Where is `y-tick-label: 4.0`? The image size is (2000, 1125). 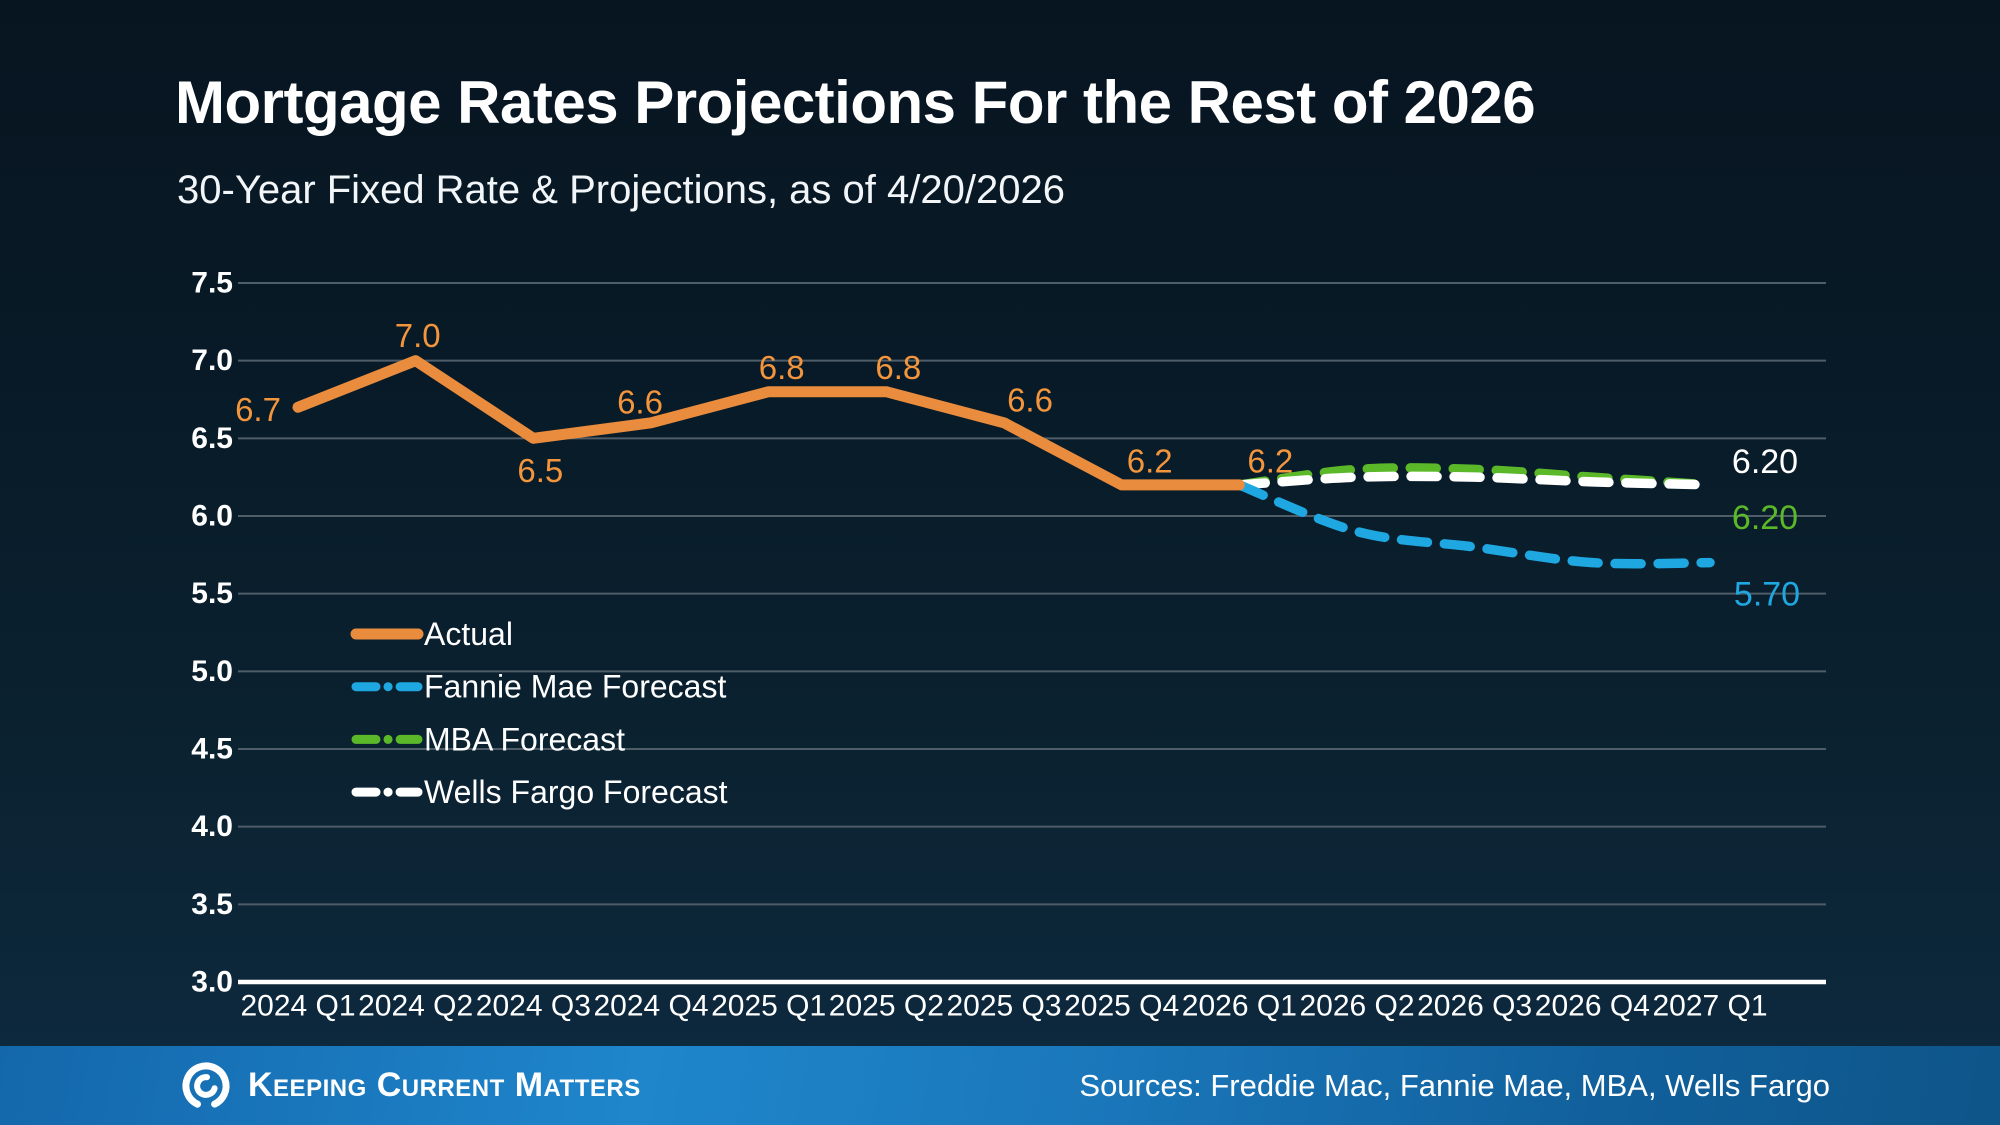
y-tick-label: 4.0 is located at coordinates (212, 826).